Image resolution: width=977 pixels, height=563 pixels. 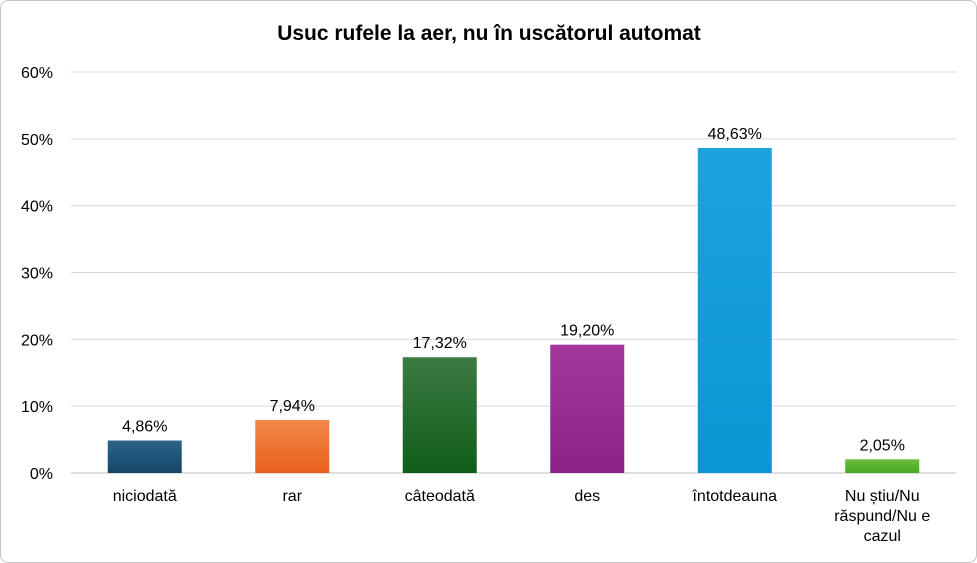 What do you see at coordinates (587, 496) in the screenshot?
I see `category-label: des` at bounding box center [587, 496].